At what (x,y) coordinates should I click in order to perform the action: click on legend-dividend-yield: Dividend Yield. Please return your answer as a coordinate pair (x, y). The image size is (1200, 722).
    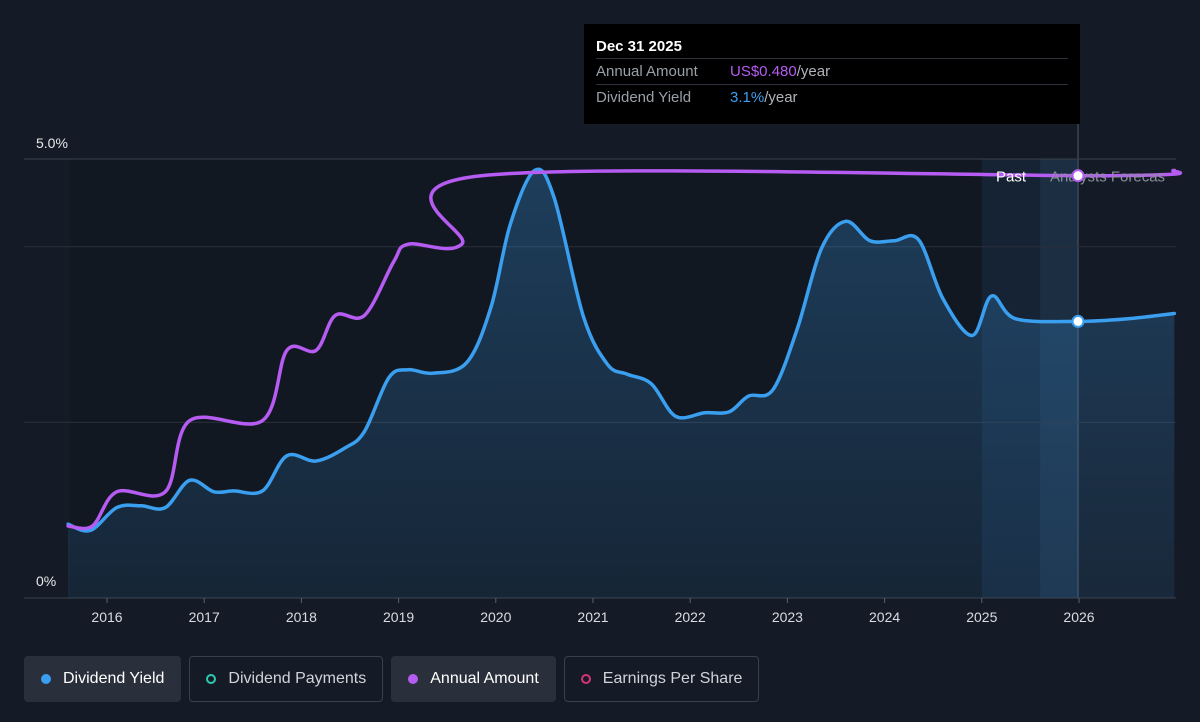
    Looking at the image, I should click on (103, 679).